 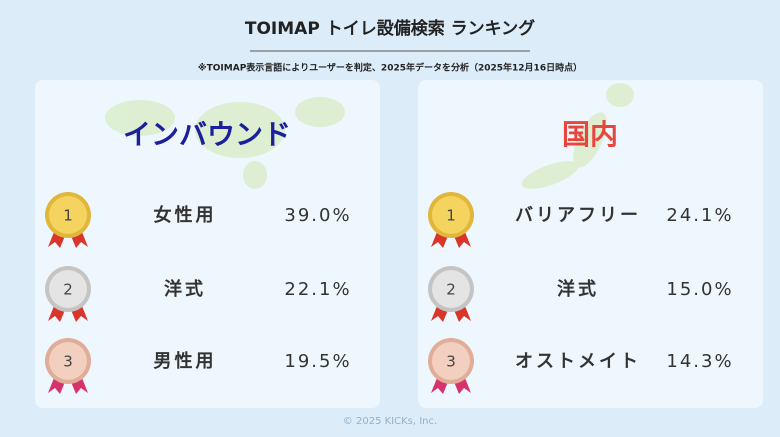 What do you see at coordinates (578, 215) in the screenshot?
I see `item-label: バリアフリー` at bounding box center [578, 215].